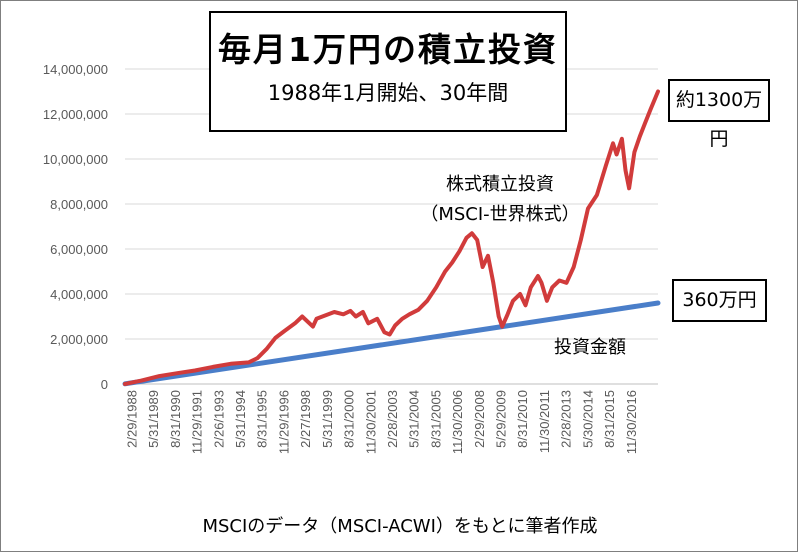 The image size is (800, 554). Describe the element at coordinates (153, 419) in the screenshot. I see `x-tick-label: 5/31/1989` at that location.